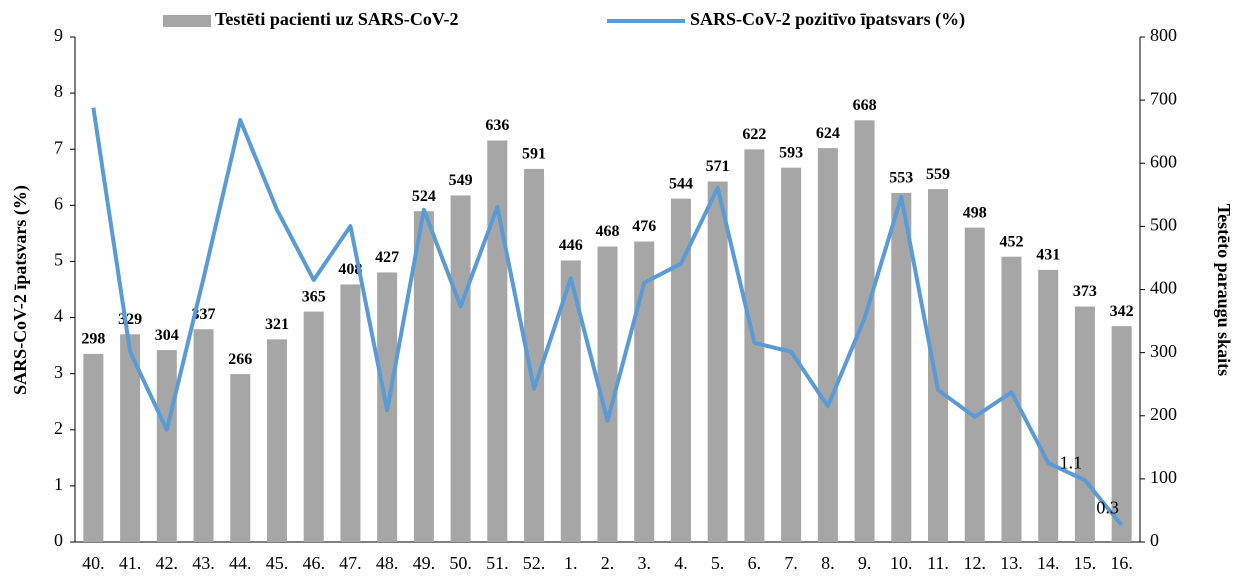 Image resolution: width=1238 pixels, height=578 pixels. I want to click on x-tick-label: 43., so click(203, 563).